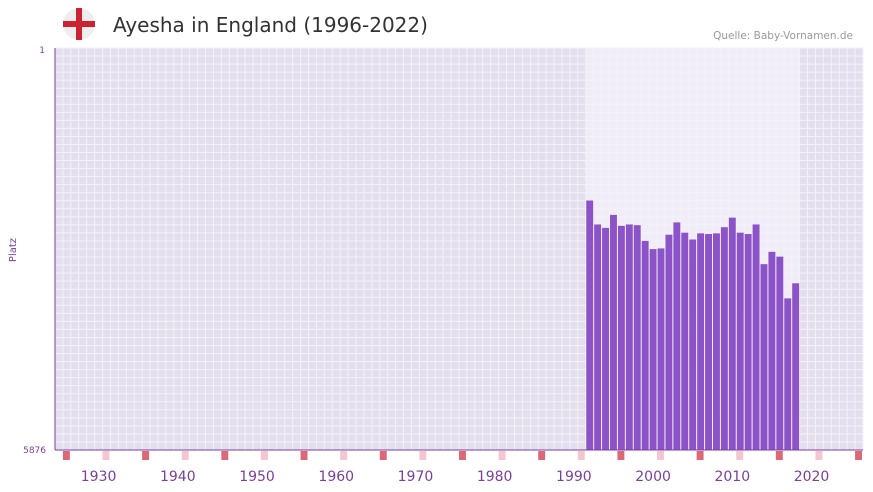  What do you see at coordinates (693, 344) in the screenshot?
I see `bar-2007` at bounding box center [693, 344].